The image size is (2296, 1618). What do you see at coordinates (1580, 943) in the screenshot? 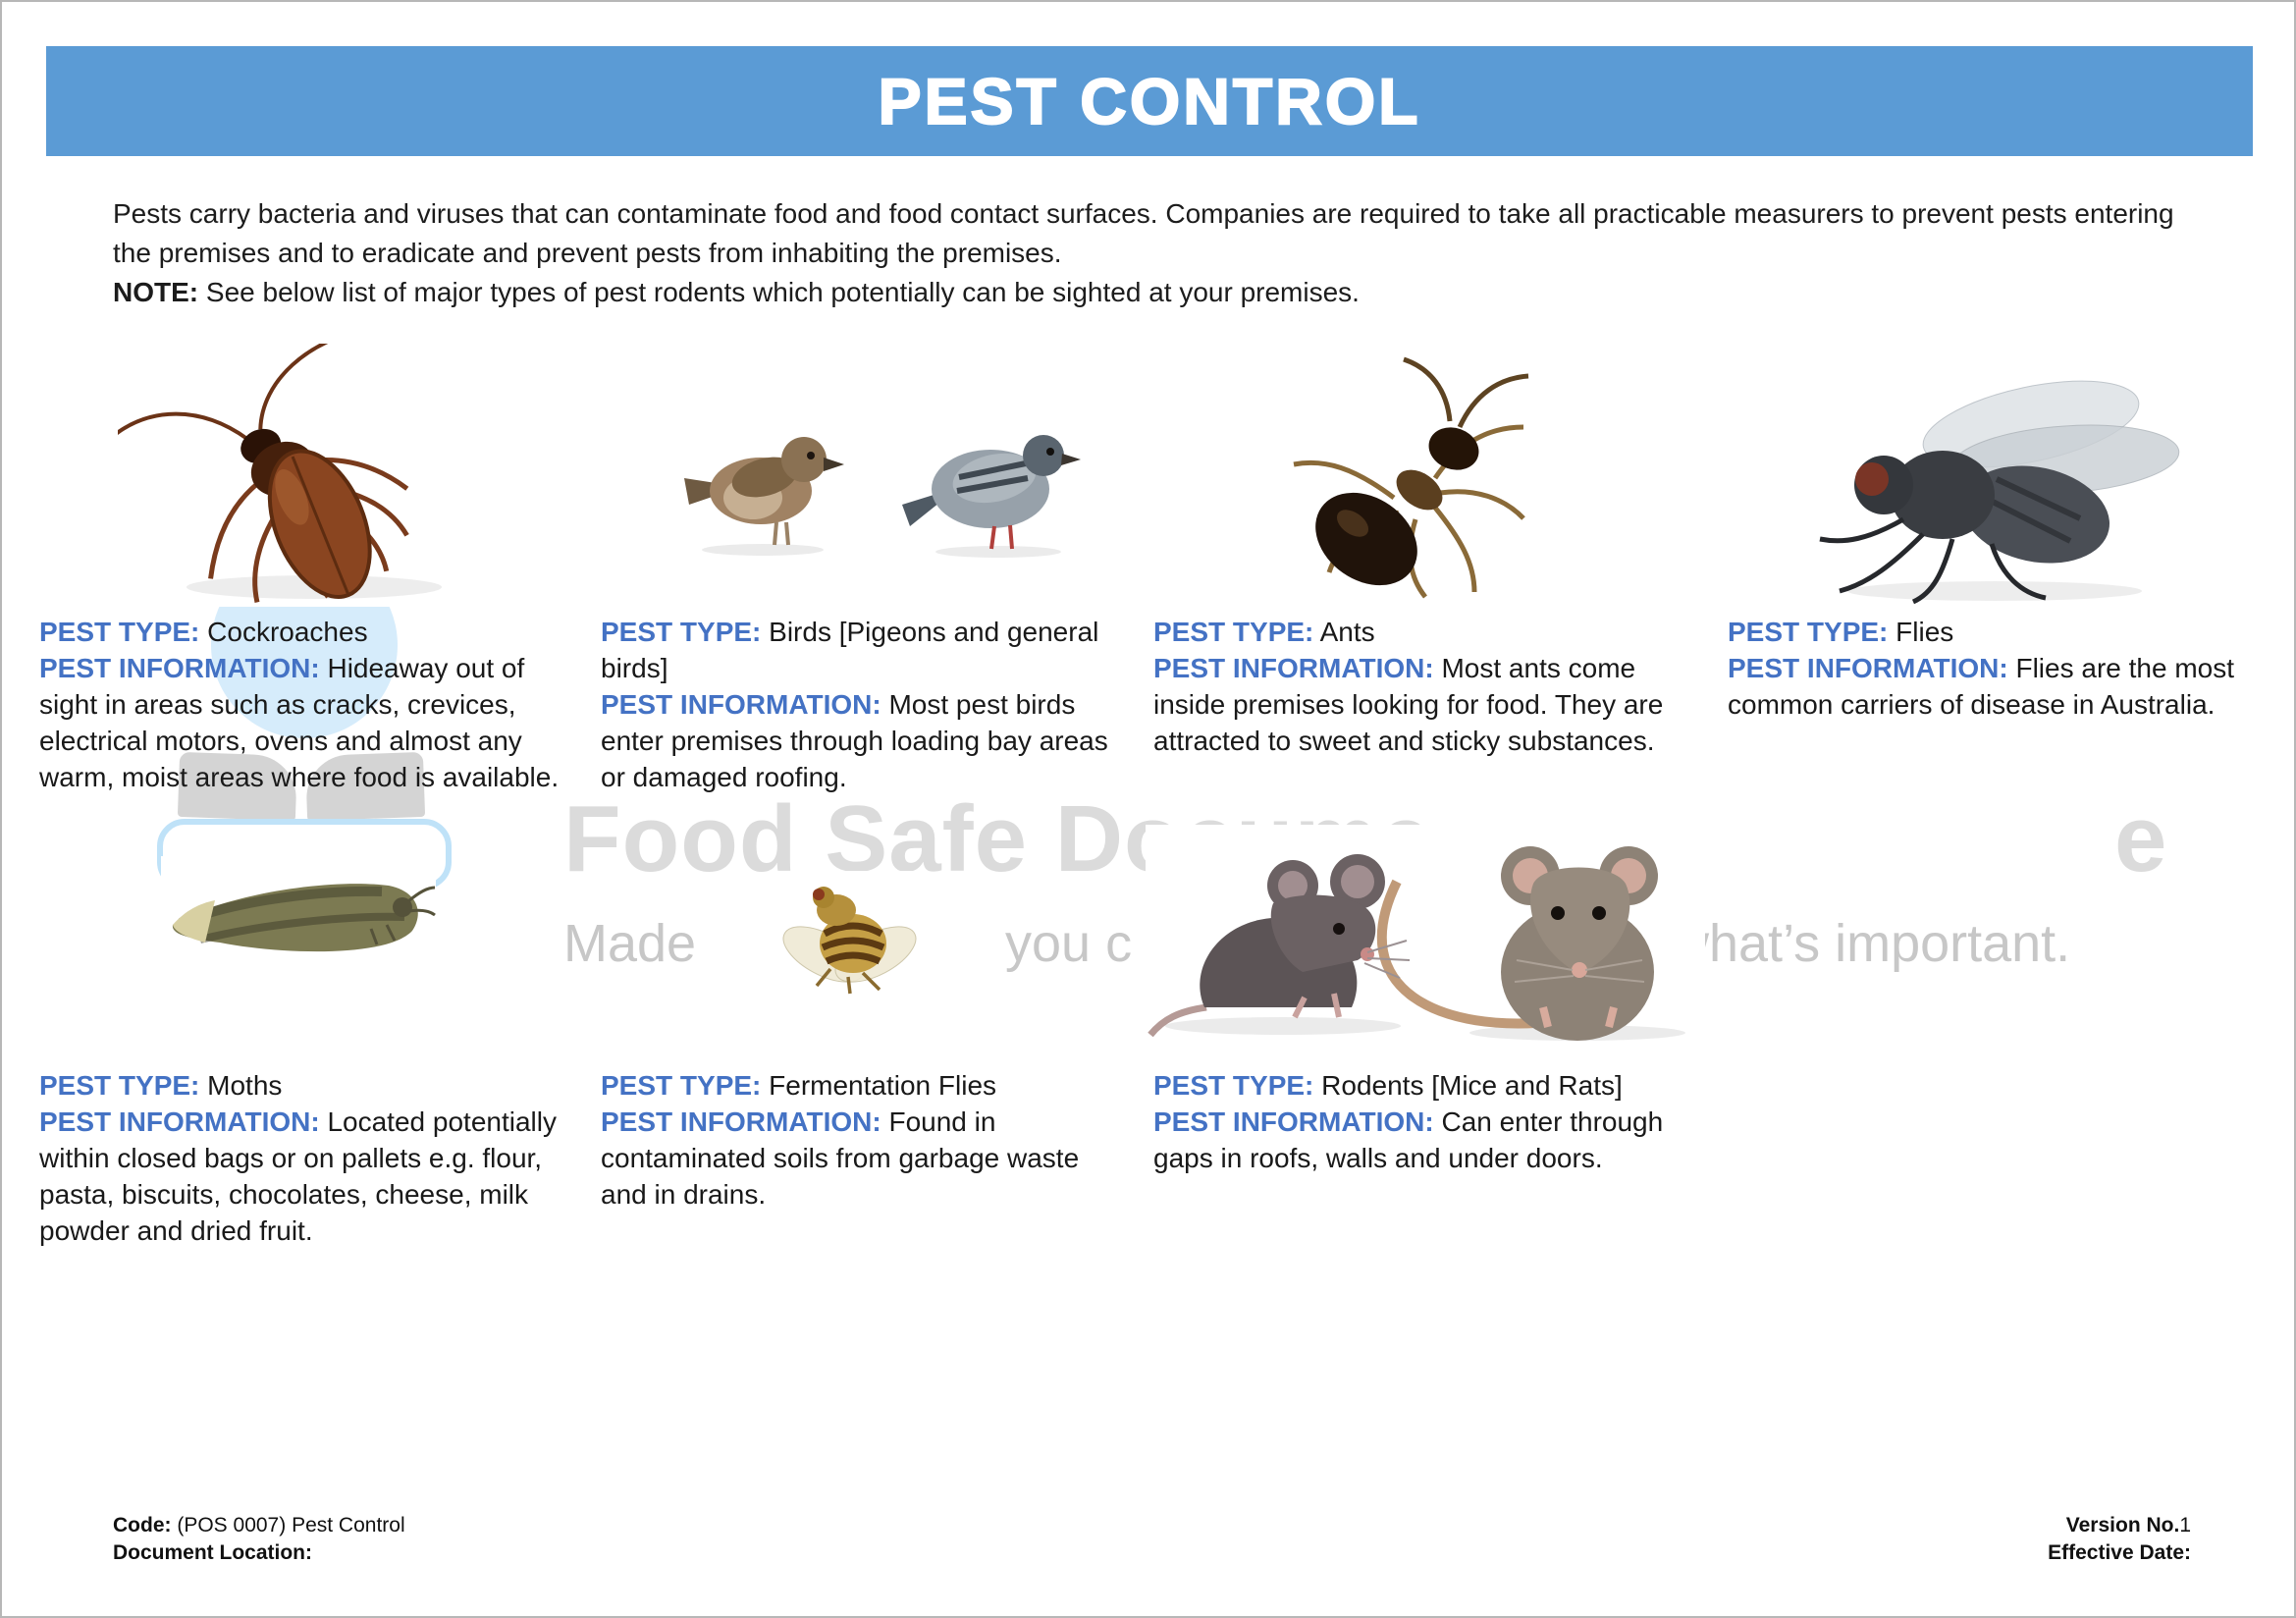
I see `rat` at bounding box center [1580, 943].